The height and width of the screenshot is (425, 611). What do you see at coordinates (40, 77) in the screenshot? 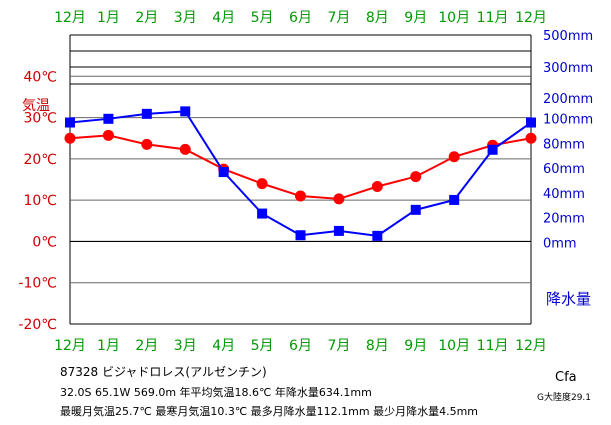
I see `temp-tick-label: 40℃` at bounding box center [40, 77].